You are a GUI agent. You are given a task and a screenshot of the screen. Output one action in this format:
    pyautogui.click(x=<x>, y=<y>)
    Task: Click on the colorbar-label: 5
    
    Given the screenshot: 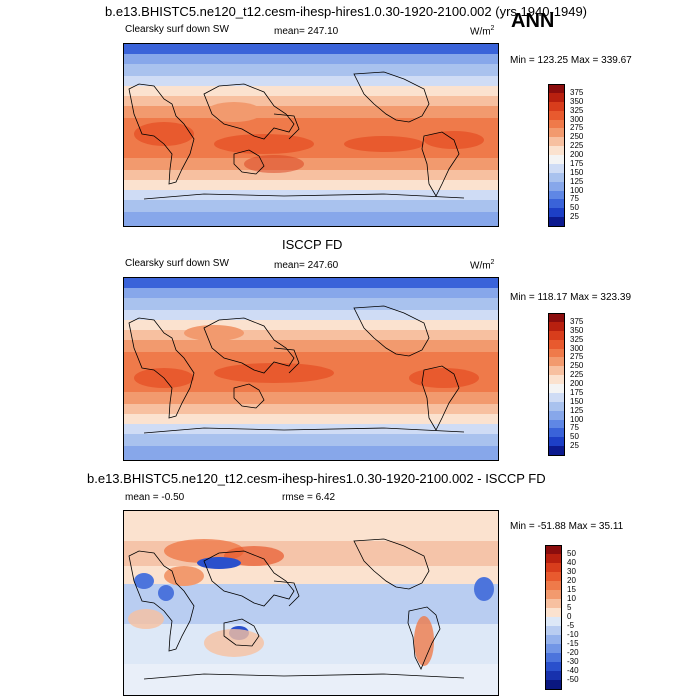 What is the action you would take?
    pyautogui.click(x=569, y=607)
    